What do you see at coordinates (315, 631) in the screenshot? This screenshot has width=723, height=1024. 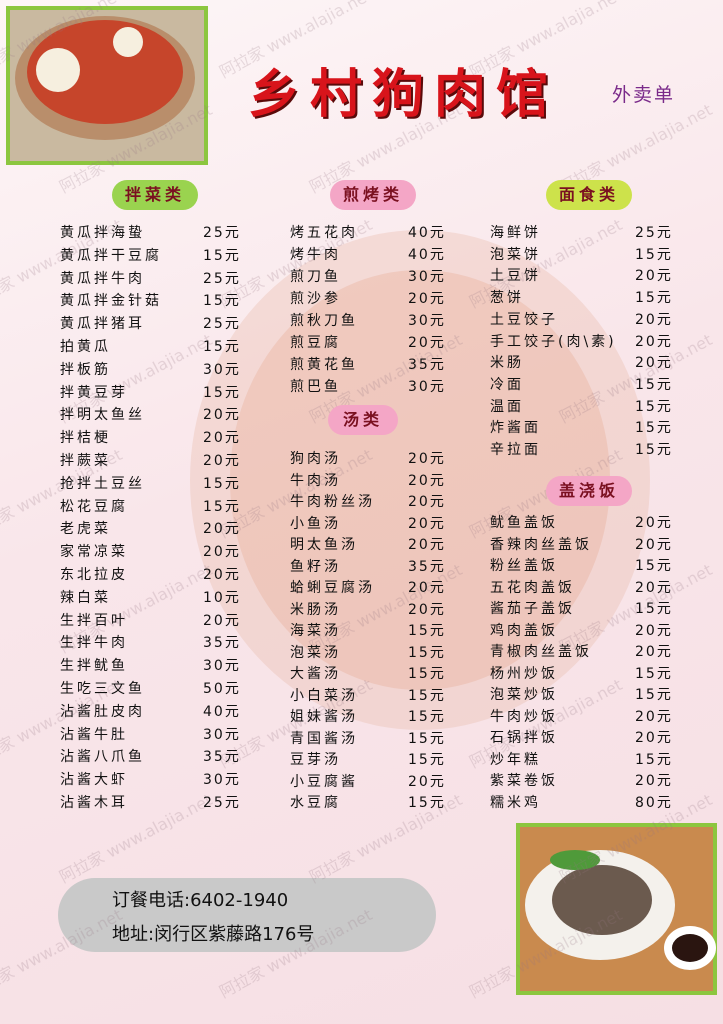 I see `item-name: 海菜汤` at bounding box center [315, 631].